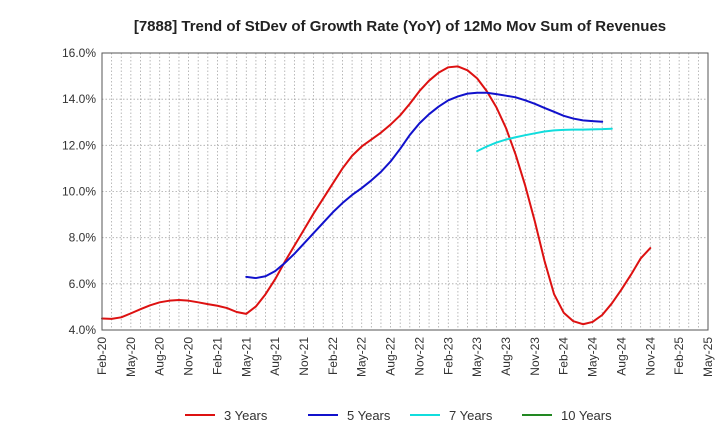 The width and height of the screenshot is (720, 440). Describe the element at coordinates (708, 357) in the screenshot. I see `x-tick-label: May-25` at that location.